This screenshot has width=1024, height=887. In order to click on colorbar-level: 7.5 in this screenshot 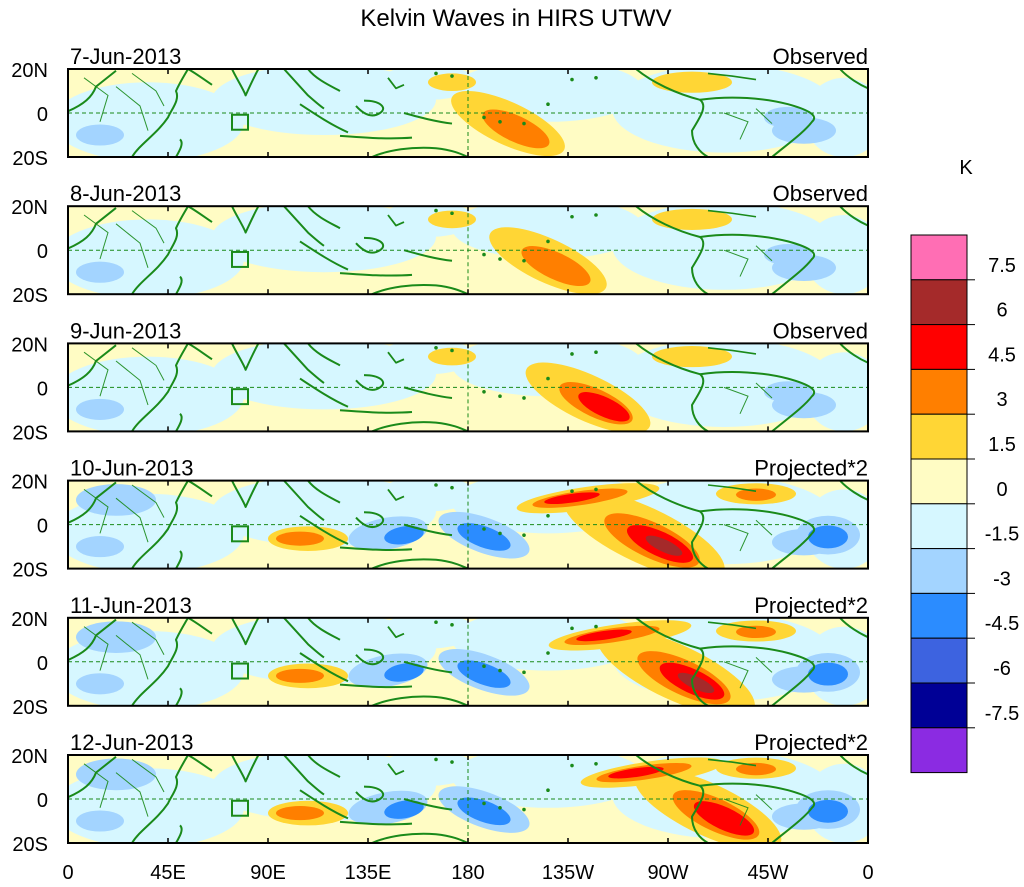, I will do `click(1002, 266)`.